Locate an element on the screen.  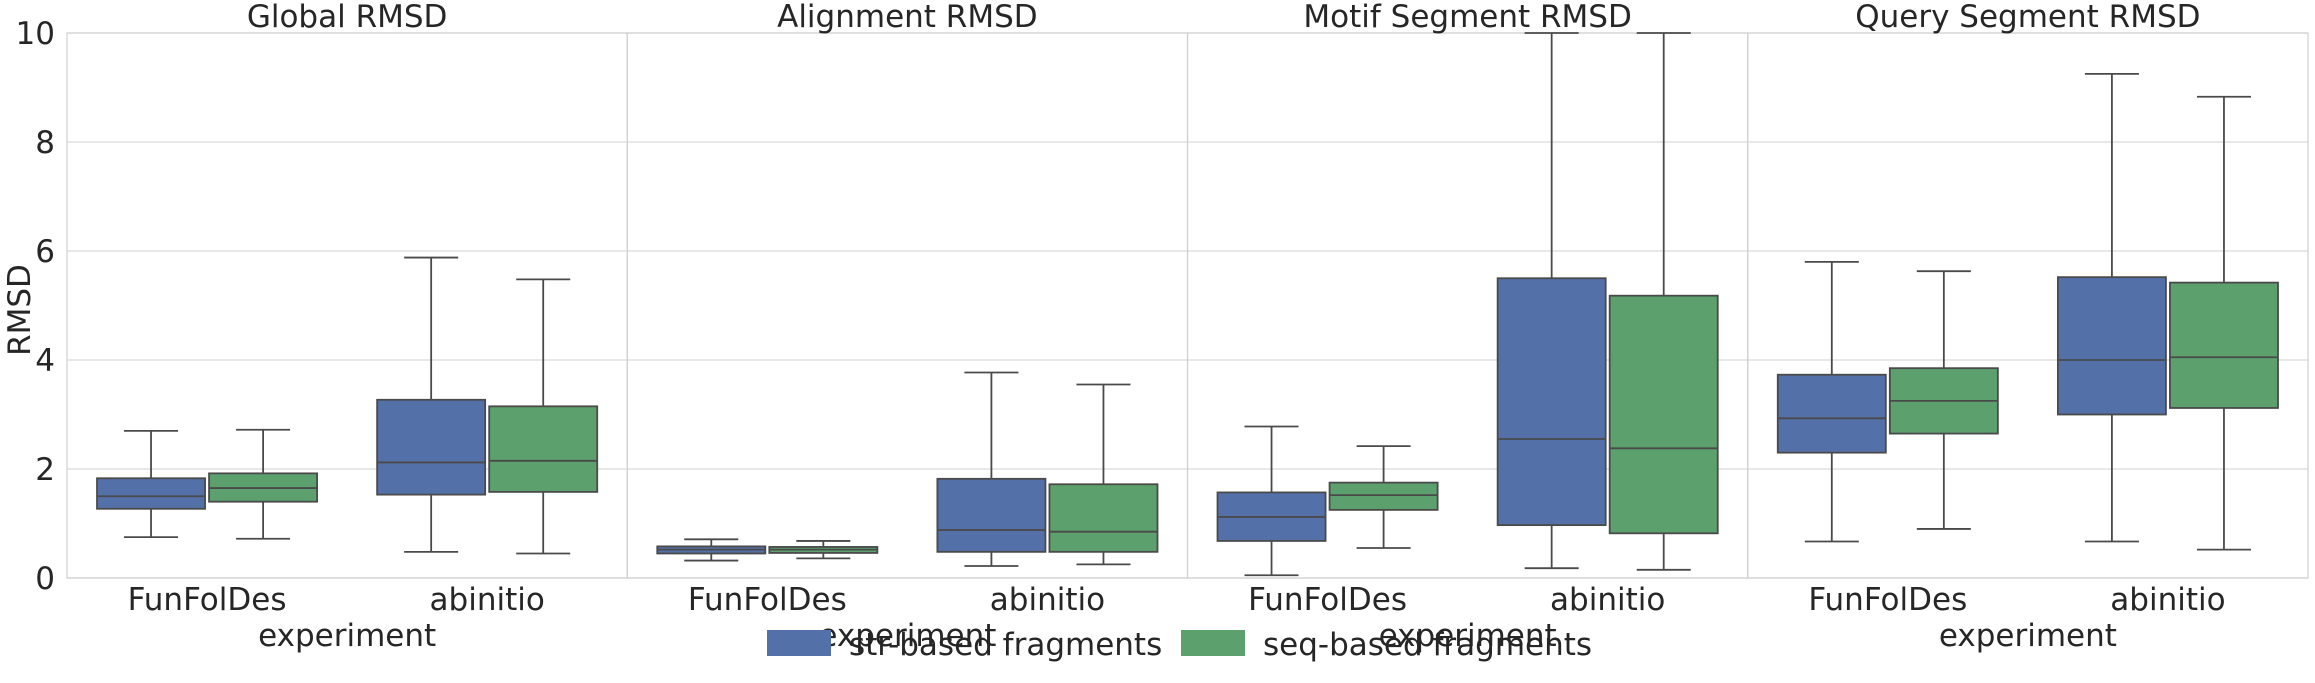
y-tick-label: 4 is located at coordinates (45, 361).